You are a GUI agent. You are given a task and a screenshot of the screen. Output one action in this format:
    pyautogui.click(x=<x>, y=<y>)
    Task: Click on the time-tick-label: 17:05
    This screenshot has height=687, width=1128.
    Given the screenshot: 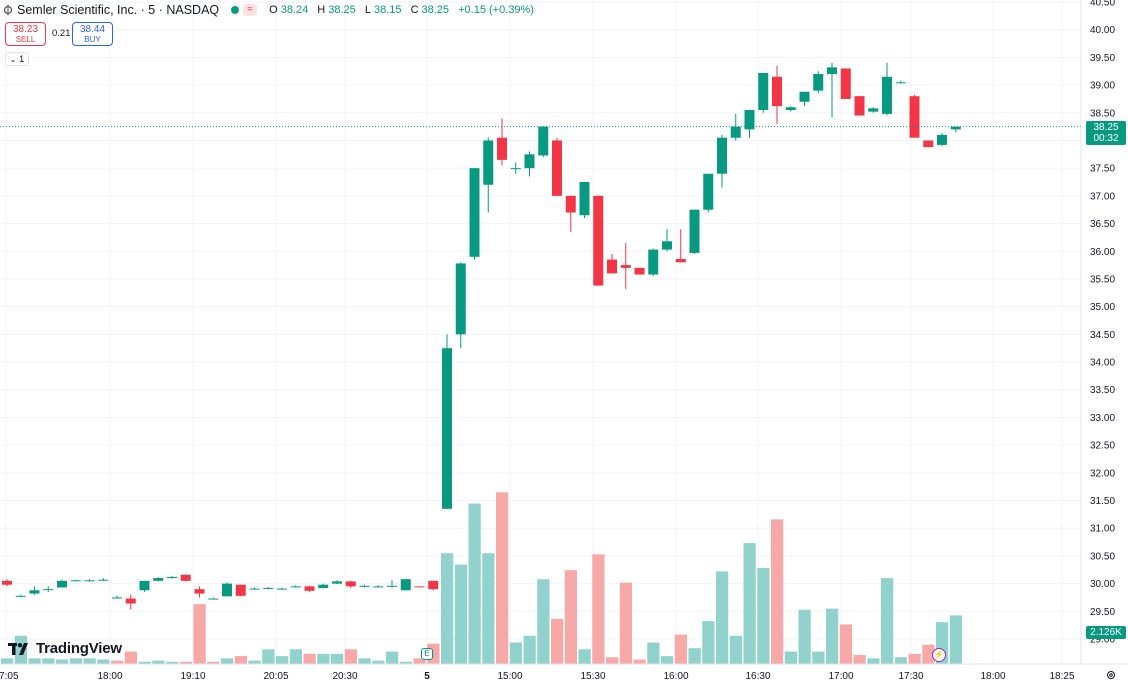 What is the action you would take?
    pyautogui.click(x=9, y=676)
    